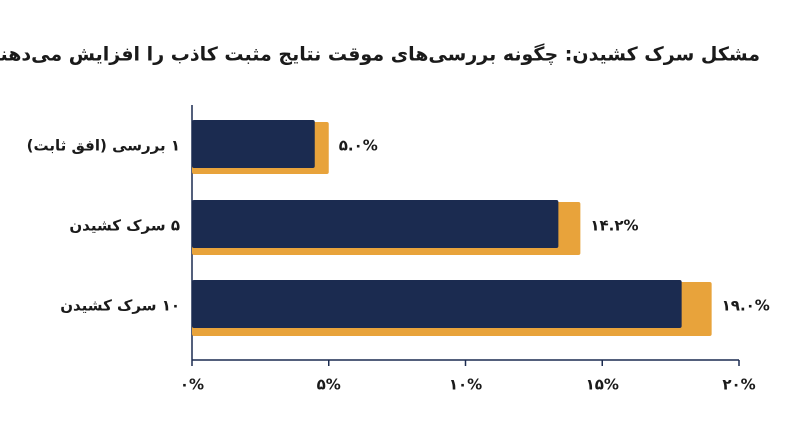 The width and height of the screenshot is (800, 447). Describe the element at coordinates (192, 385) in the screenshot. I see `x-tick-label: ۰%` at that location.